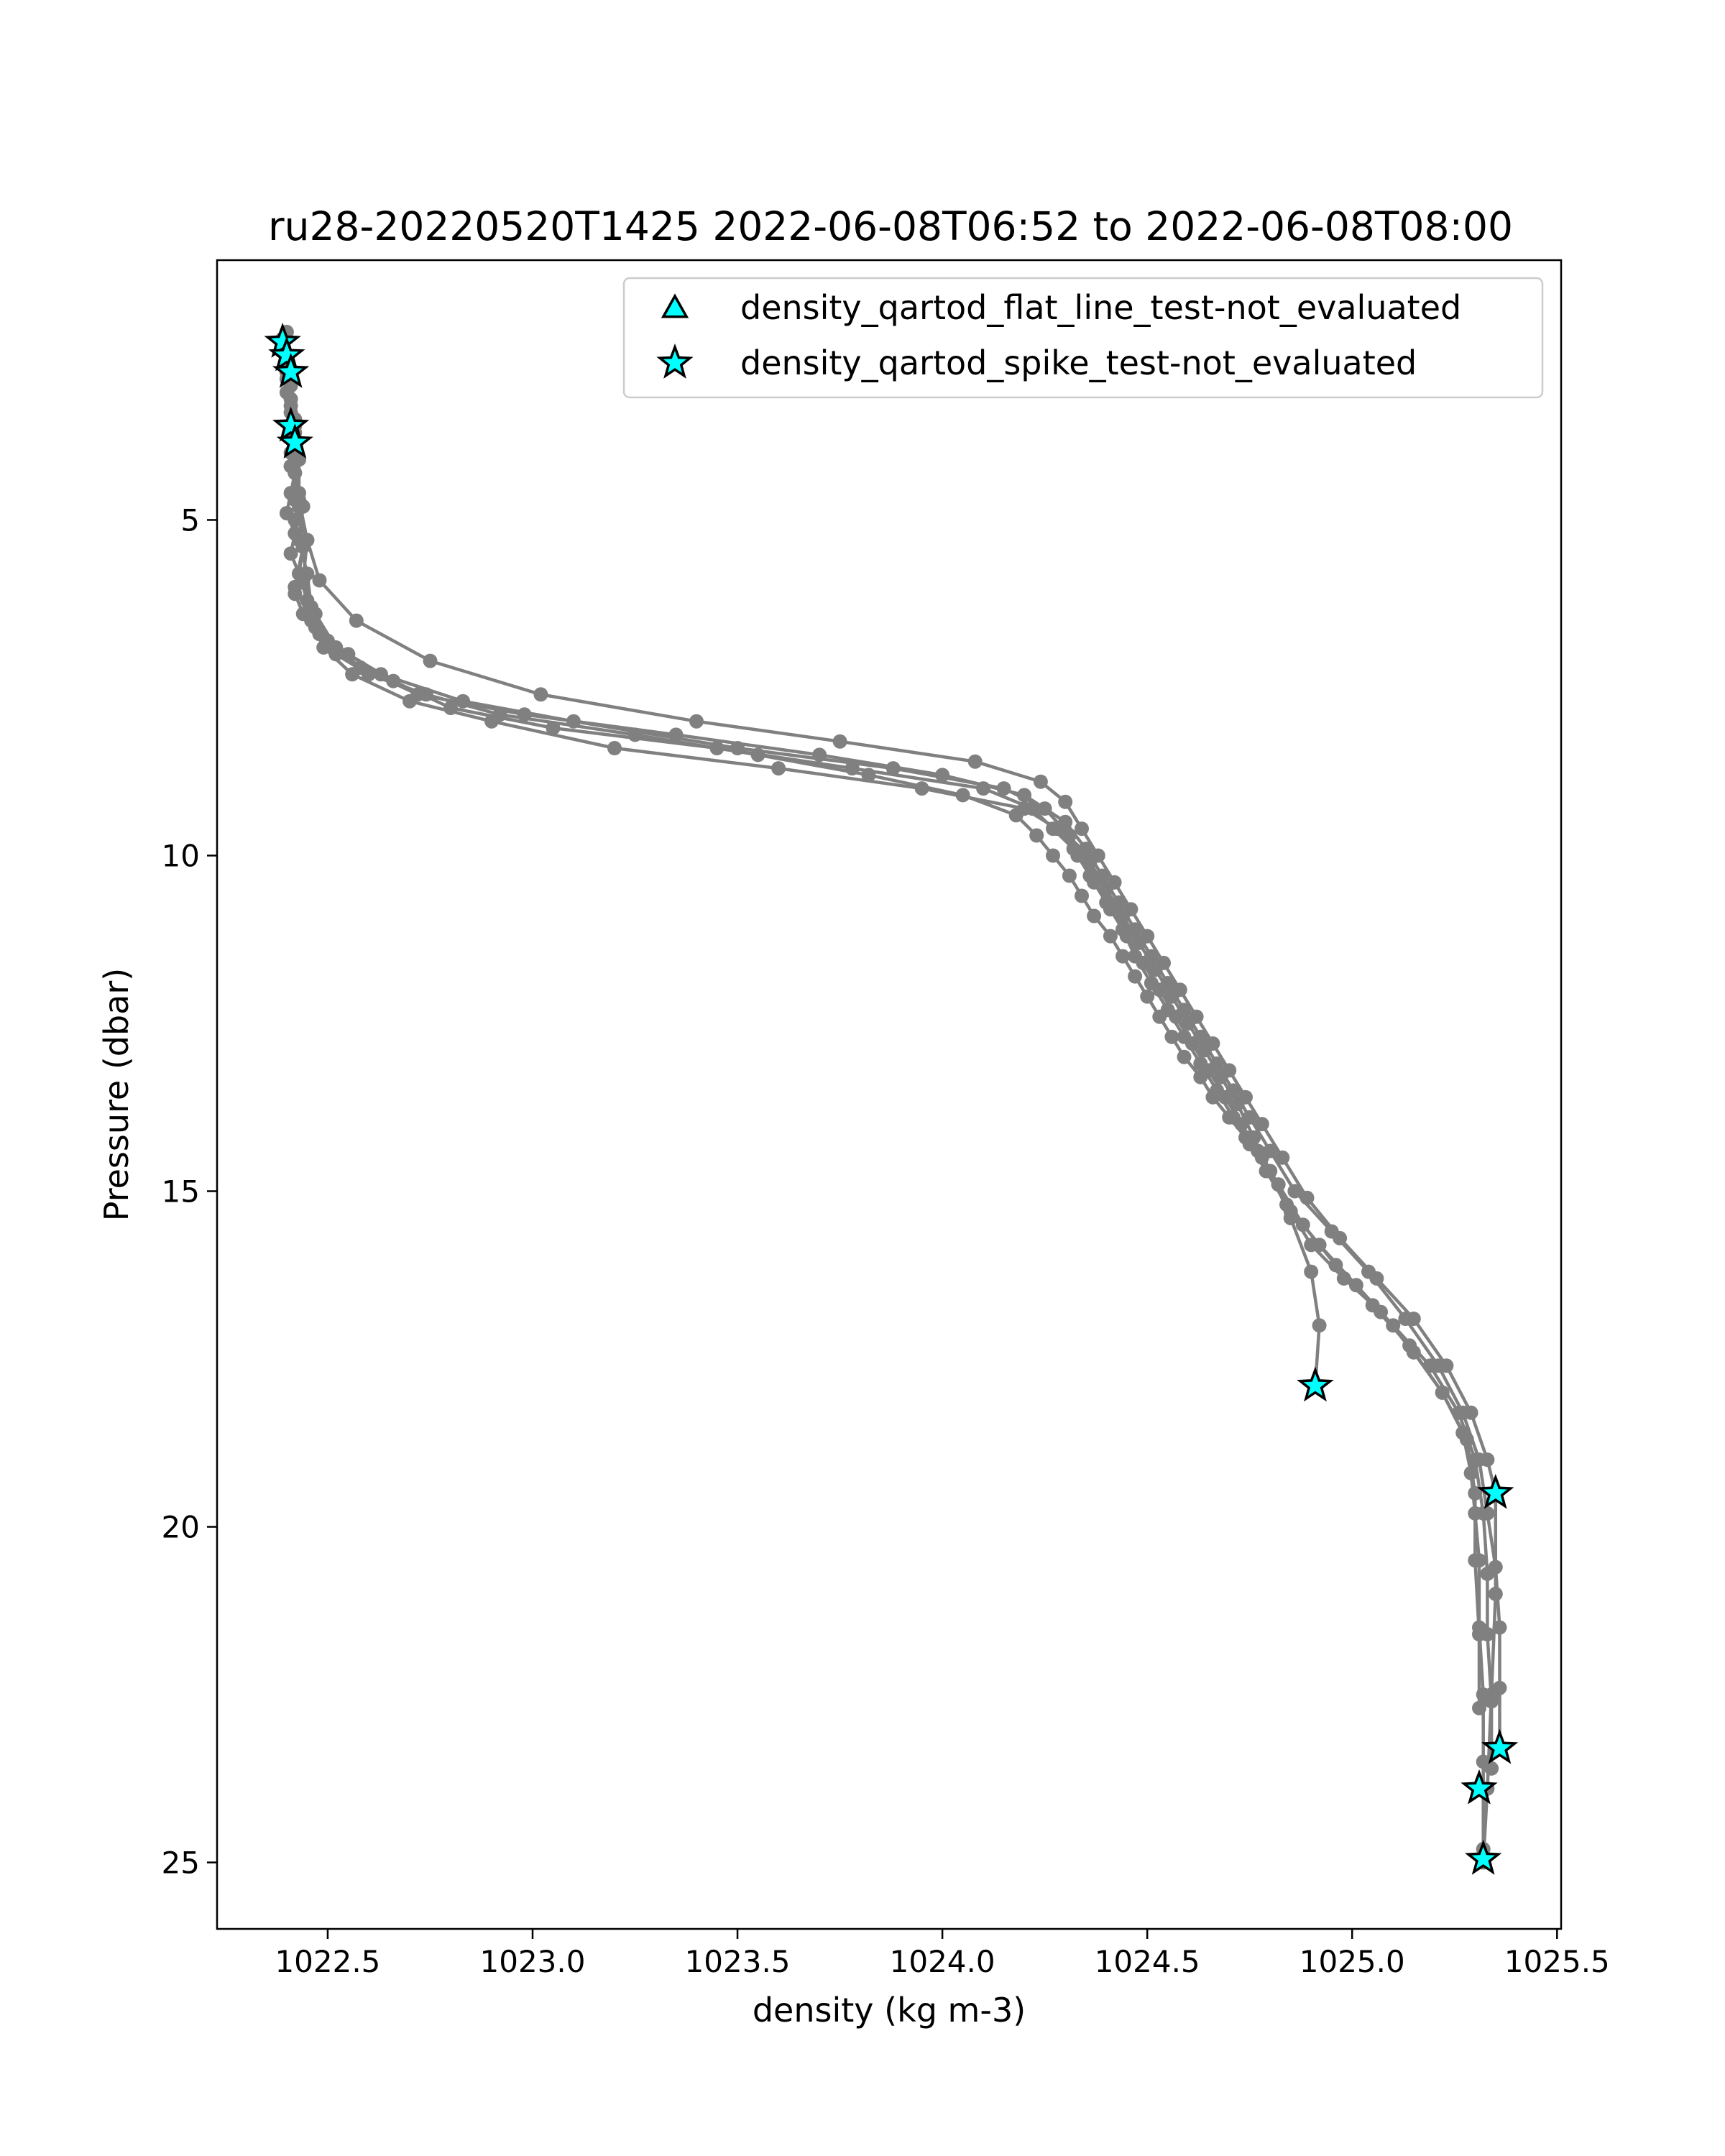  Describe the element at coordinates (738, 1961) in the screenshot. I see `x-tick-label: 1023.5` at that location.